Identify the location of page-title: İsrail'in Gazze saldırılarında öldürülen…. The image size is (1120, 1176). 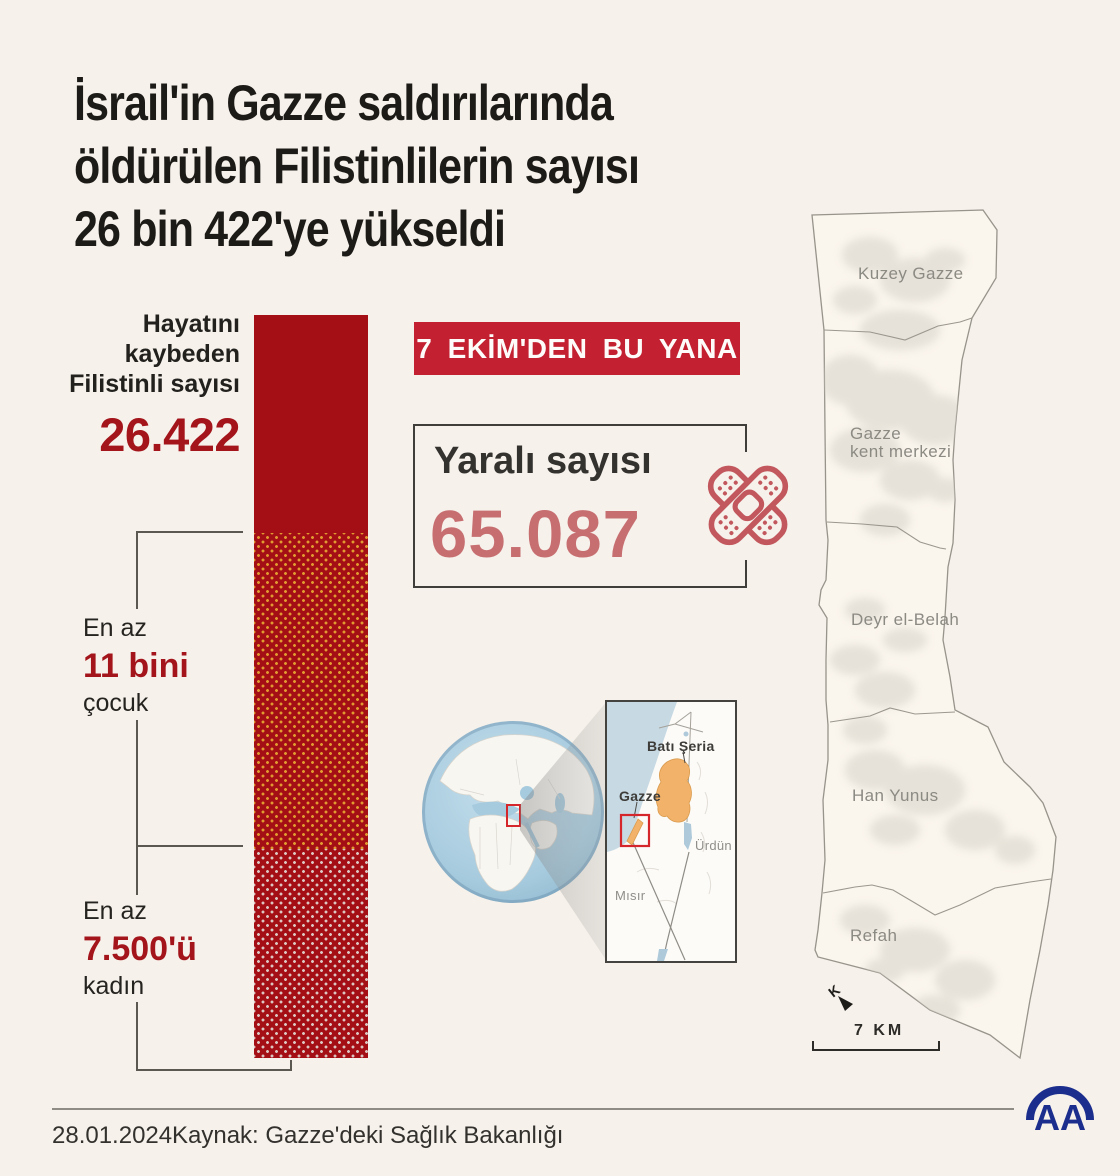
(435, 166).